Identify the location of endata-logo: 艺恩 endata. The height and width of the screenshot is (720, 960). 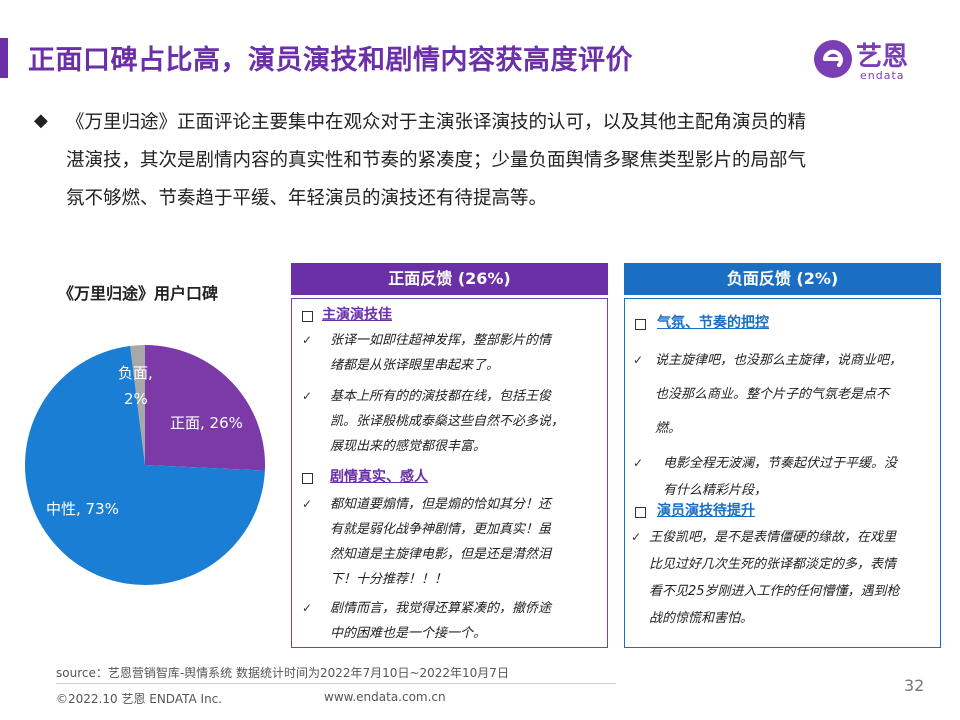
(871, 61).